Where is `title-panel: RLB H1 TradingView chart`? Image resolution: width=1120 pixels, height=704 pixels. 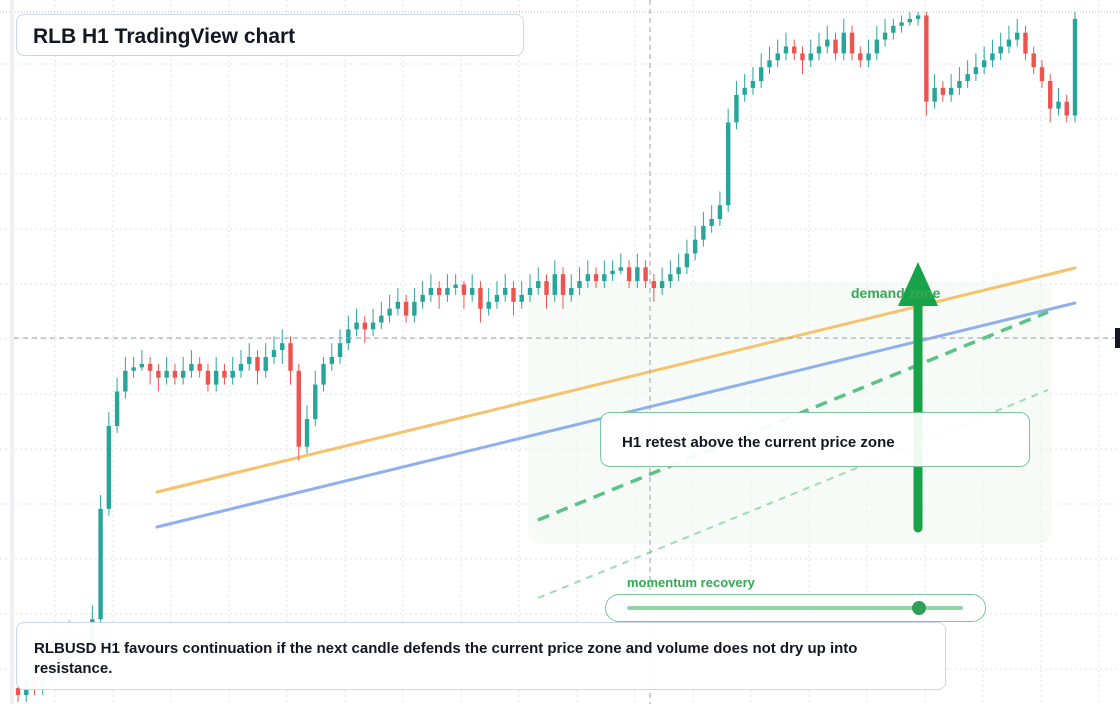
title-panel: RLB H1 TradingView chart is located at coordinates (270, 35).